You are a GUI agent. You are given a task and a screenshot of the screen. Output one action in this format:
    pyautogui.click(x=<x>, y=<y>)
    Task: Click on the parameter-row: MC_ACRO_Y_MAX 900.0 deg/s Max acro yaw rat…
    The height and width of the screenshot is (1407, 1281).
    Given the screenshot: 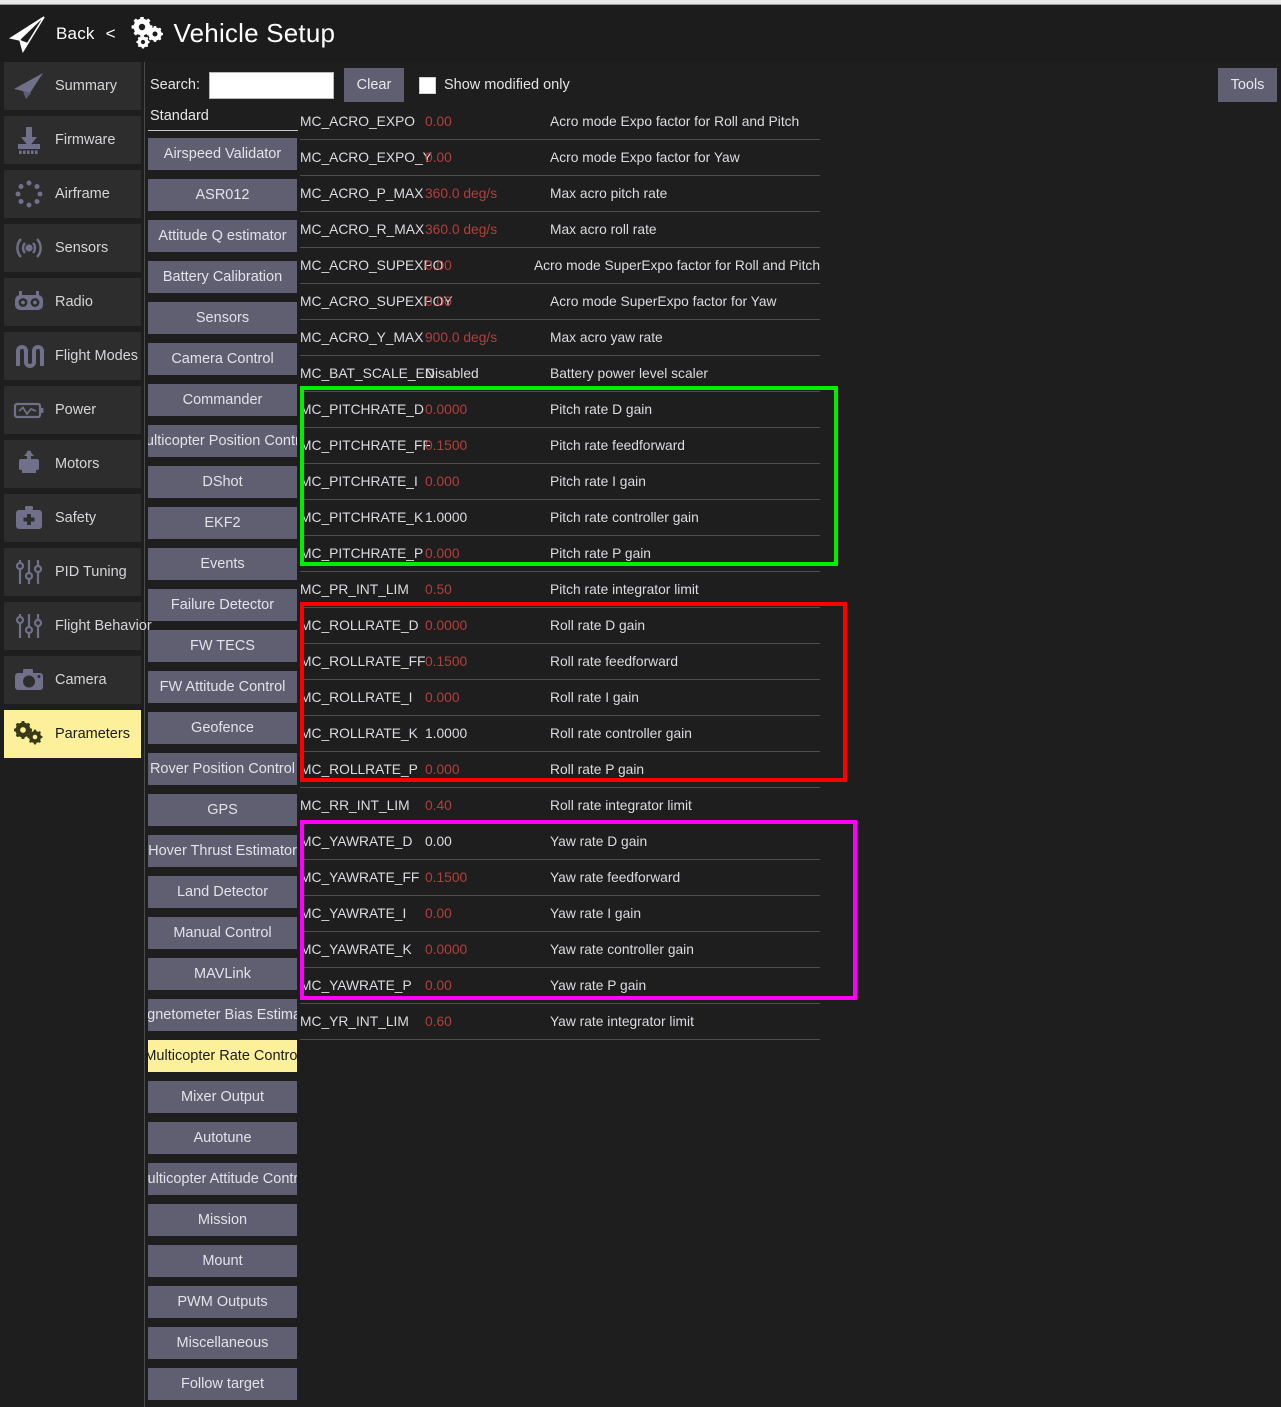 What is the action you would take?
    pyautogui.click(x=560, y=338)
    